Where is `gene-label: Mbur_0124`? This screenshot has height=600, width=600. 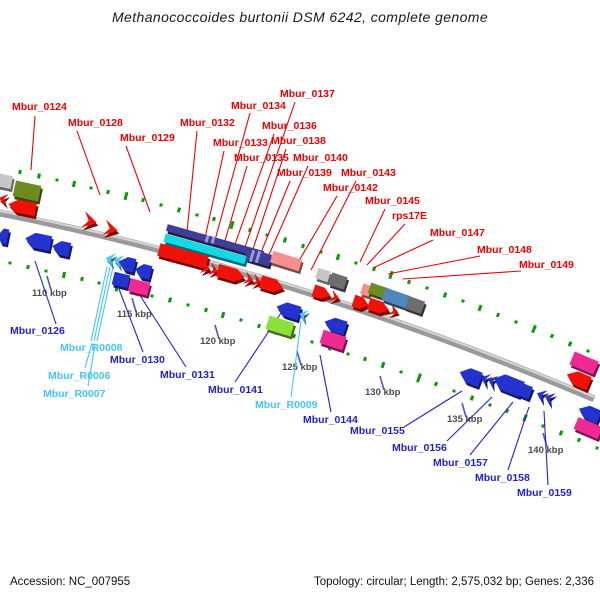 gene-label: Mbur_0124 is located at coordinates (39, 107).